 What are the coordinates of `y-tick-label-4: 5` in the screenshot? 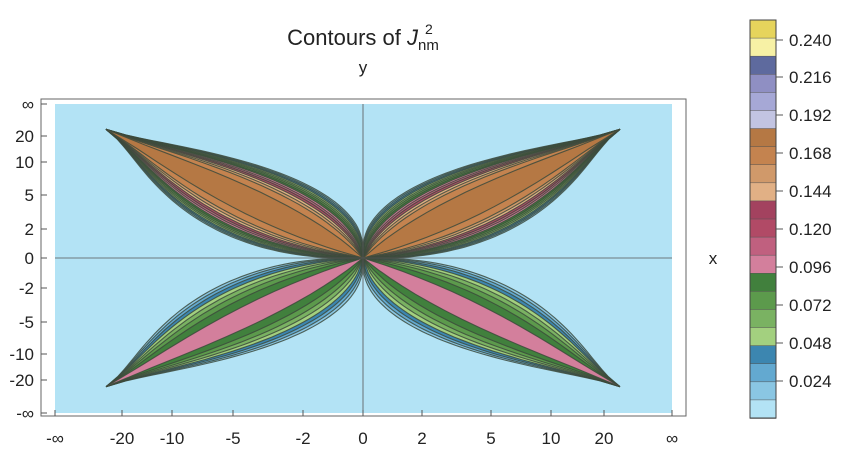 It's located at (29, 195).